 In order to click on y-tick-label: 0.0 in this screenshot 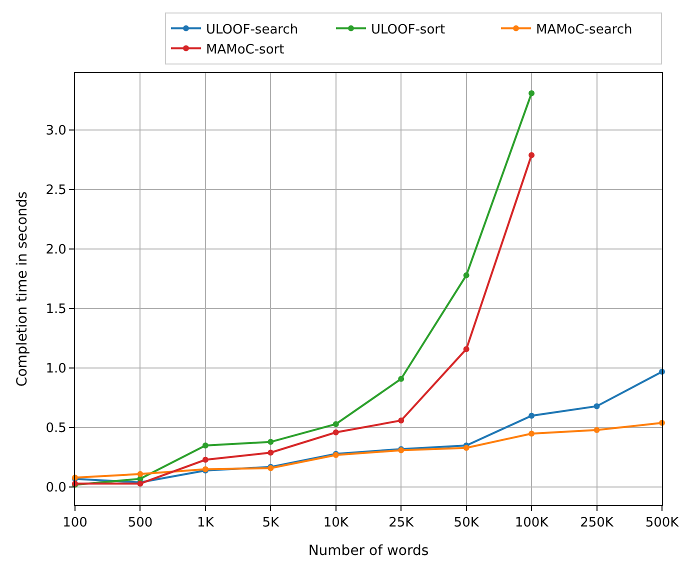, I will do `click(56, 488)`.